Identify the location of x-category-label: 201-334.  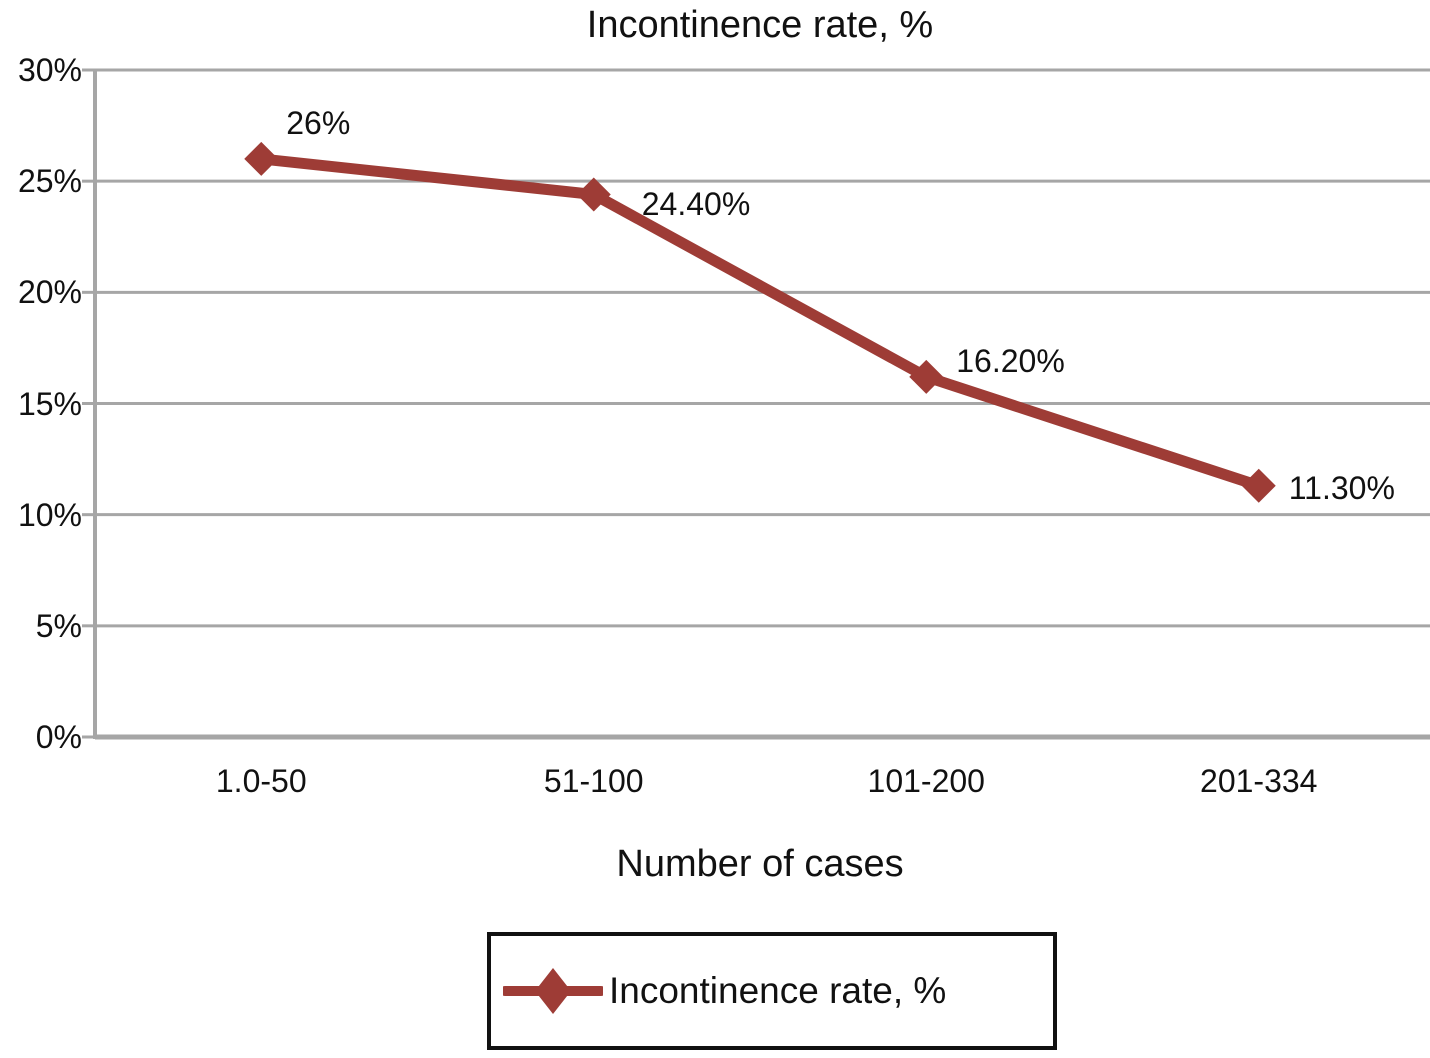
(1259, 781).